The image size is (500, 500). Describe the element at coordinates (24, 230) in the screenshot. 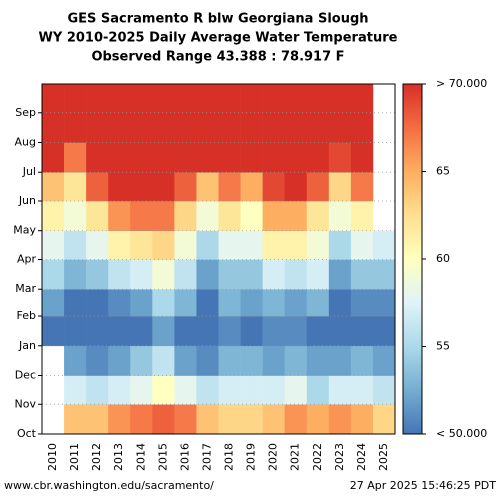

I see `y-tick-label: May` at that location.